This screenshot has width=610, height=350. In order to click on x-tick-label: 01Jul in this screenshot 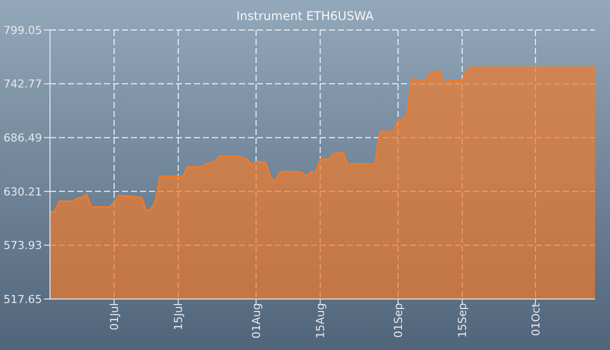, I will do `click(114, 316)`.